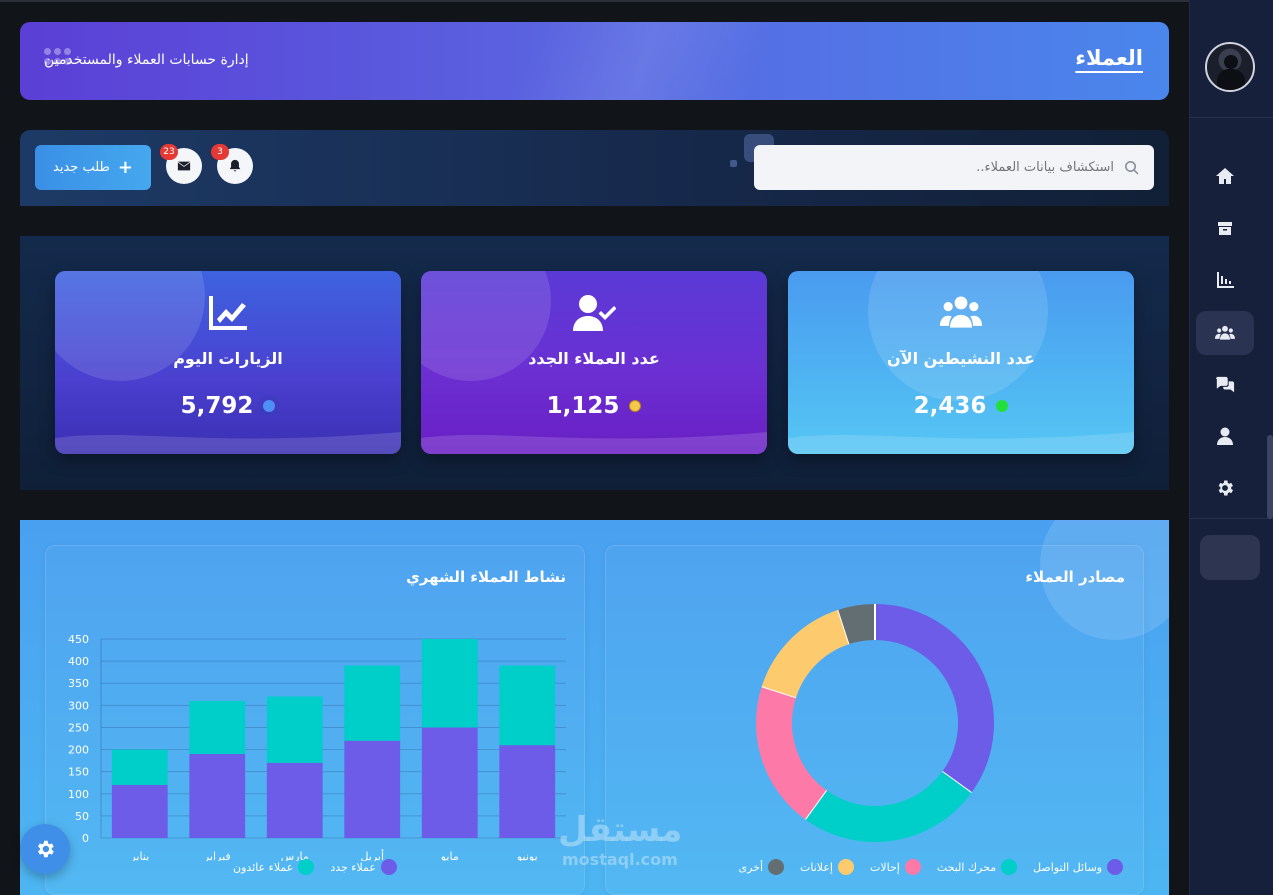 The height and width of the screenshot is (895, 1273). What do you see at coordinates (78, 683) in the screenshot?
I see `y-tick-label: 350` at bounding box center [78, 683].